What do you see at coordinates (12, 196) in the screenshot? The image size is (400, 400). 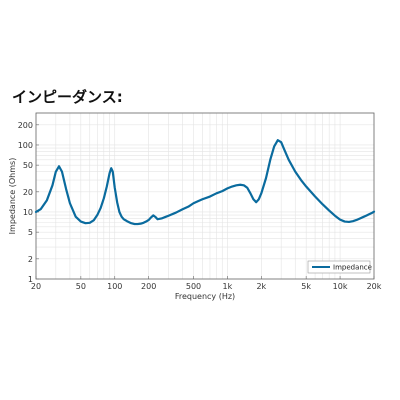 I see `y-axis-label: Impedance (Ohms)` at bounding box center [12, 196].